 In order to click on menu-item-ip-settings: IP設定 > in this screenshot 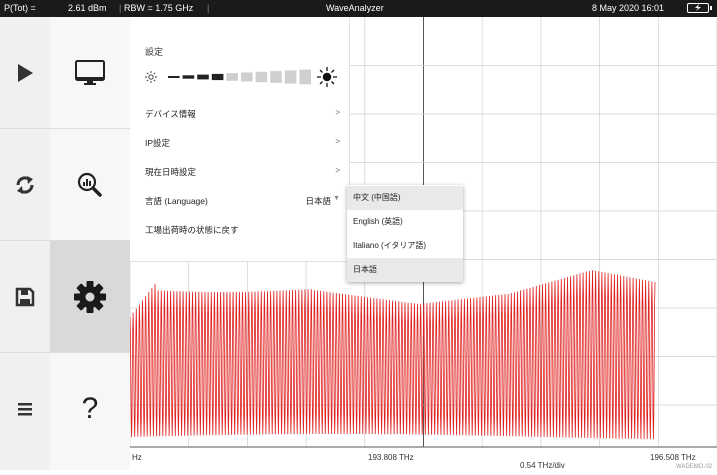, I will do `click(242, 143)`.